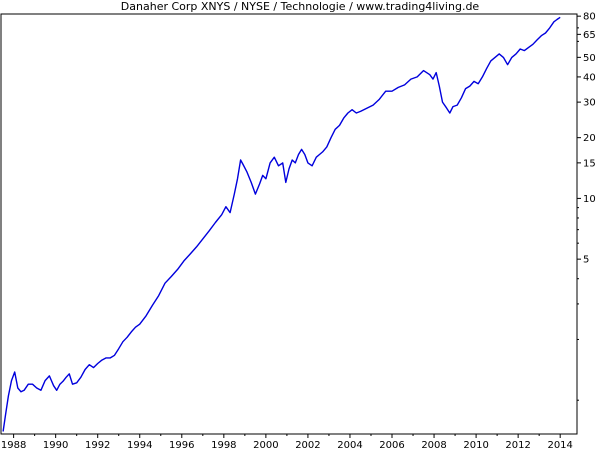 Image resolution: width=600 pixels, height=450 pixels. Describe the element at coordinates (517, 445) in the screenshot. I see `x-tick-label: 2012` at that location.